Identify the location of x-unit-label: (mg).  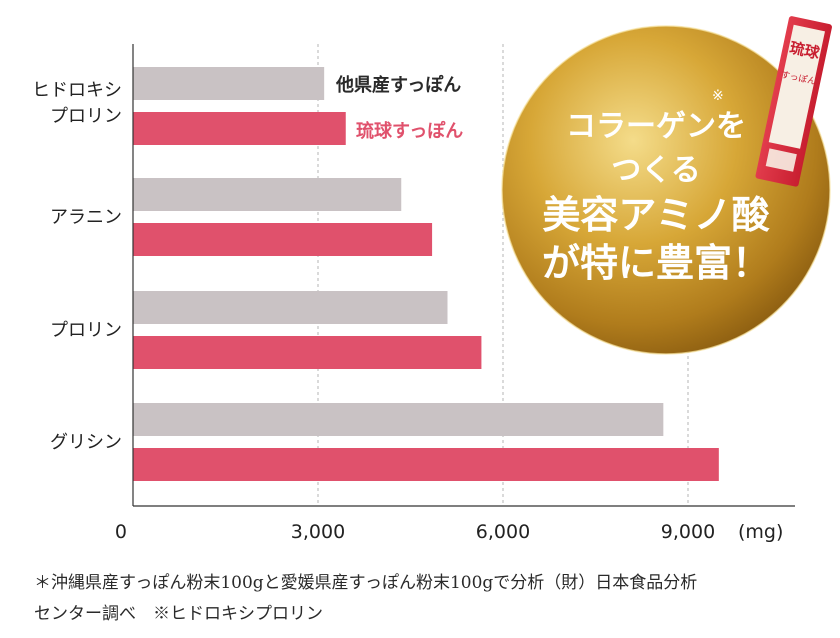
(760, 532).